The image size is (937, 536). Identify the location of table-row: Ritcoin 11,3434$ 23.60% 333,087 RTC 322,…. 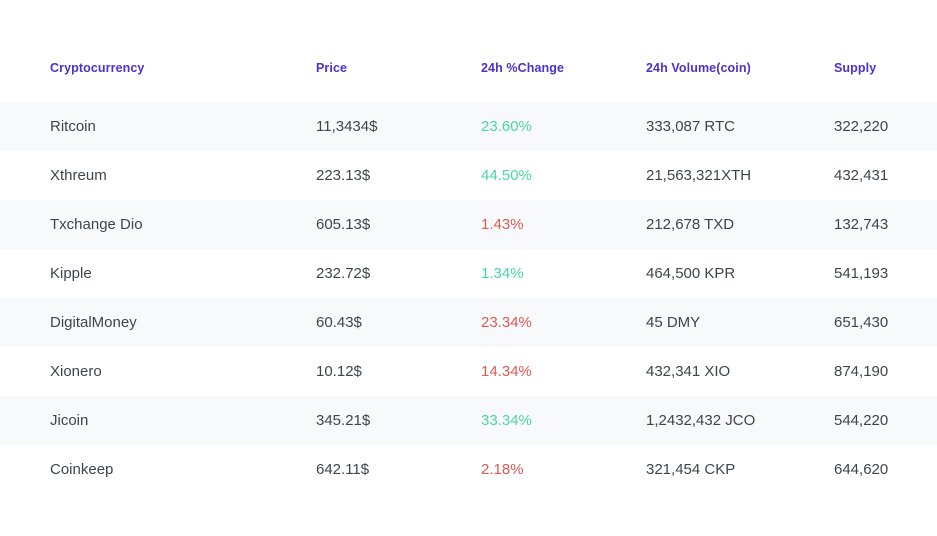
(468, 126).